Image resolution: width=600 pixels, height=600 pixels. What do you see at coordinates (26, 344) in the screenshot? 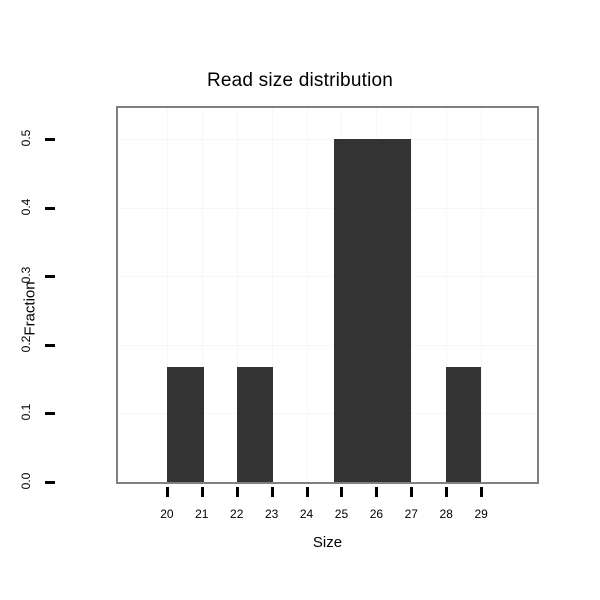
I see `y-tick-label: 0.2` at bounding box center [26, 344].